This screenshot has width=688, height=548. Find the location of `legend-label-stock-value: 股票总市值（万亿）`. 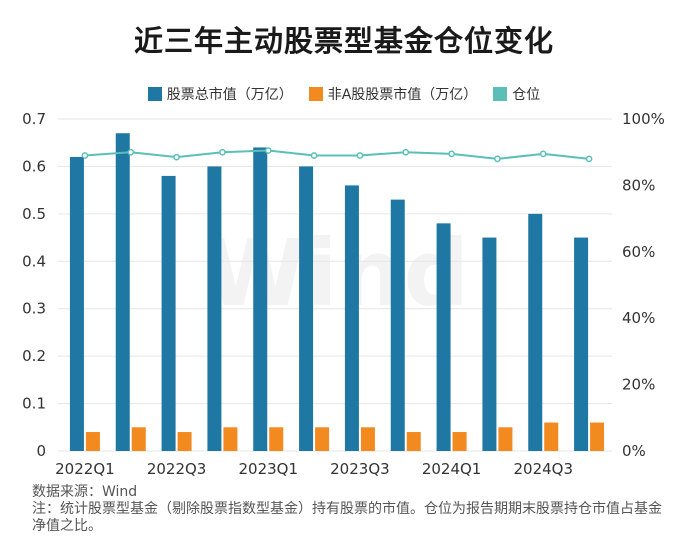

legend-label-stock-value: 股票总市值（万亿） is located at coordinates (229, 95).